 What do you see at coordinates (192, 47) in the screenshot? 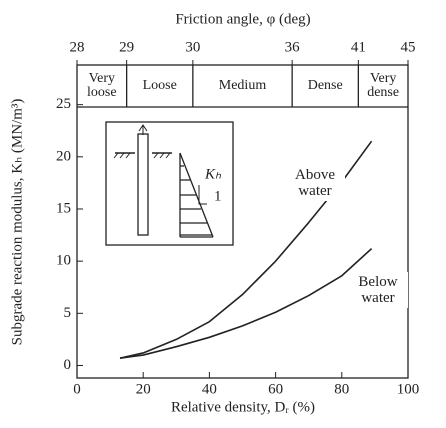
I see `top-tick-label: 30` at bounding box center [192, 47].